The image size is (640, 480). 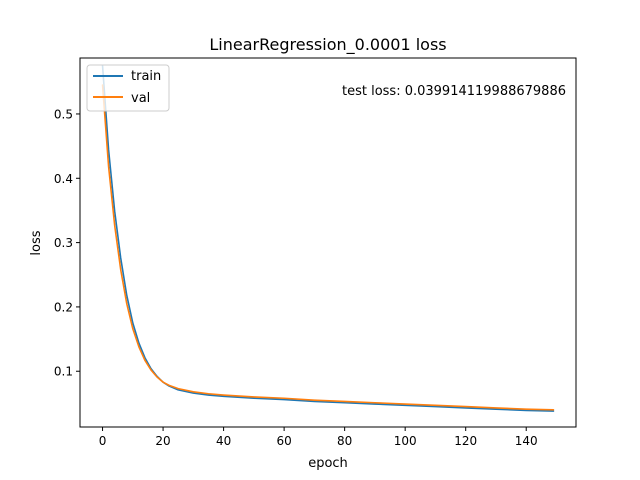 What do you see at coordinates (223, 441) in the screenshot?
I see `x-tick-label: 40` at bounding box center [223, 441].